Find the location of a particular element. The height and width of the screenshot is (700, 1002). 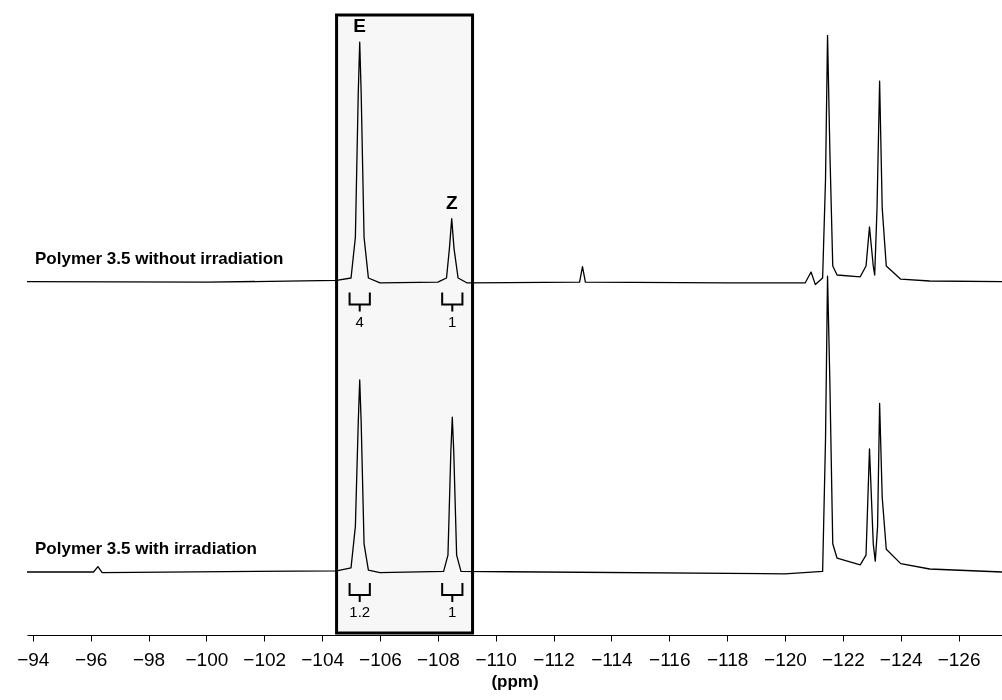

annotation: E is located at coordinates (360, 26).